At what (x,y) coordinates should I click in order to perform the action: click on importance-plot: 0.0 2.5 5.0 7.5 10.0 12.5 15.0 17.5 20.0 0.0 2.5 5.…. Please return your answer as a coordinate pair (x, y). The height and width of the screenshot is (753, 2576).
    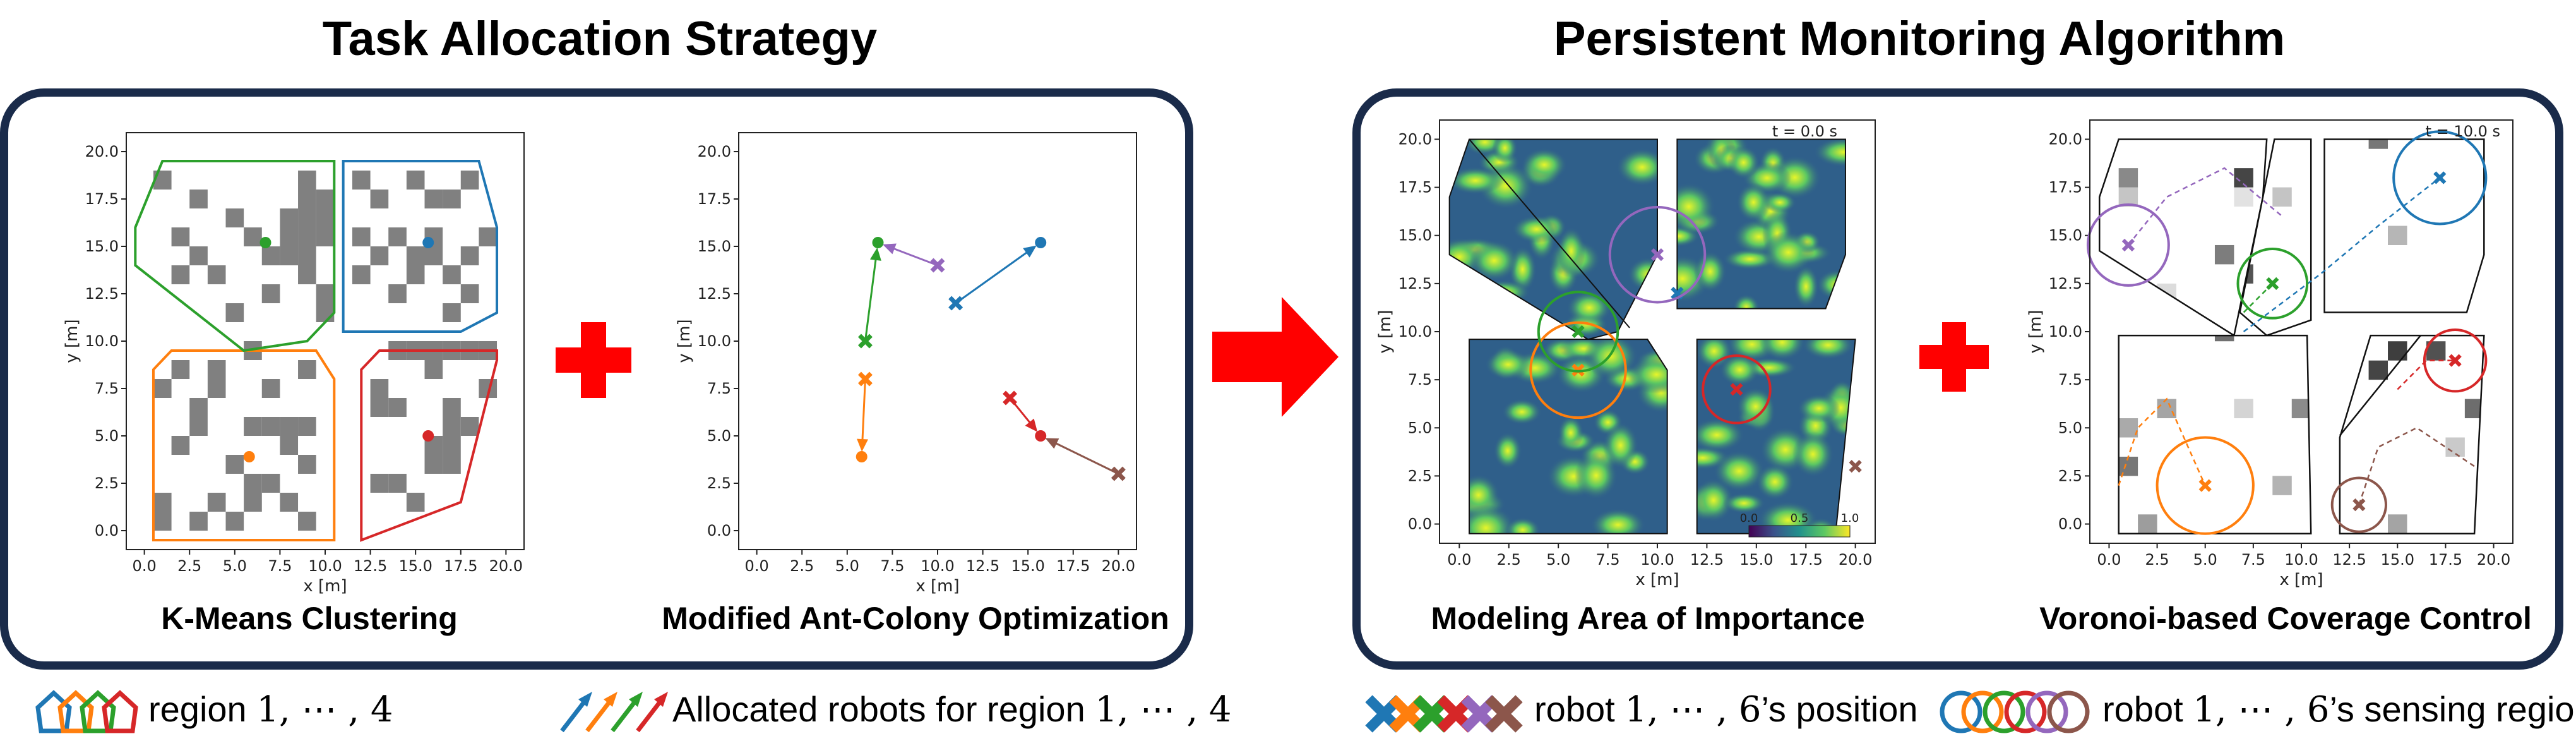
    Looking at the image, I should click on (1626, 354).